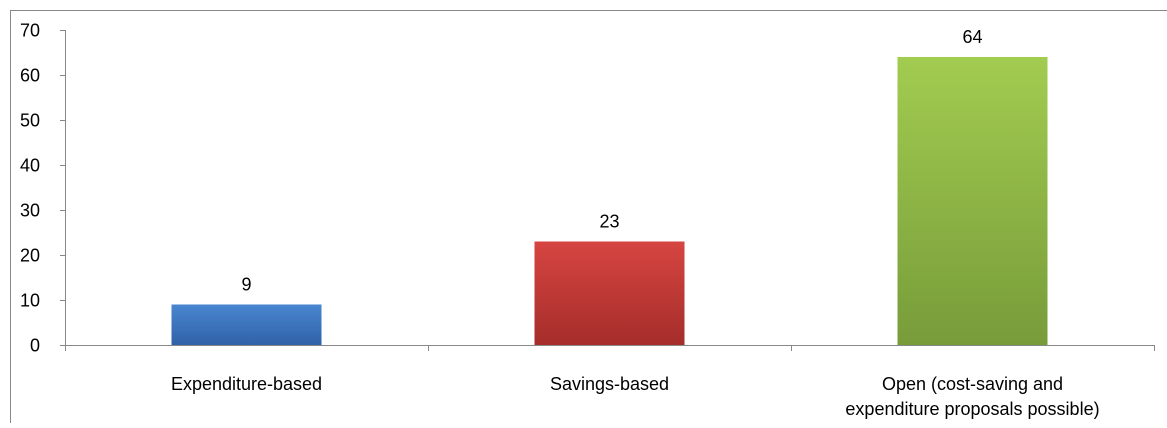 The height and width of the screenshot is (428, 1167). I want to click on data-label-1: 9, so click(246, 285).